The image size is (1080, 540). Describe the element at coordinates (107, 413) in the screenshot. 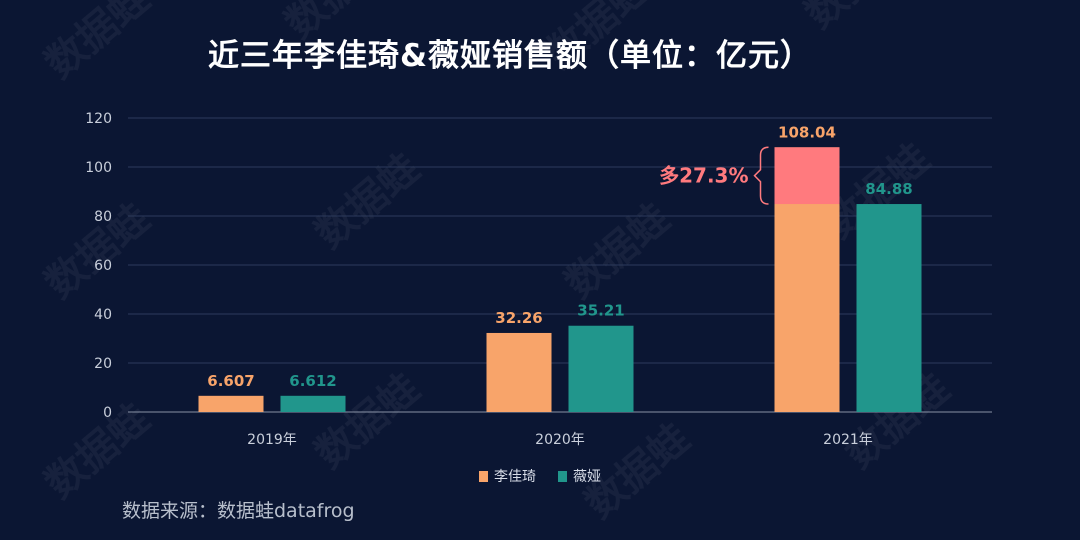

I see `y-tick-label: 0` at that location.